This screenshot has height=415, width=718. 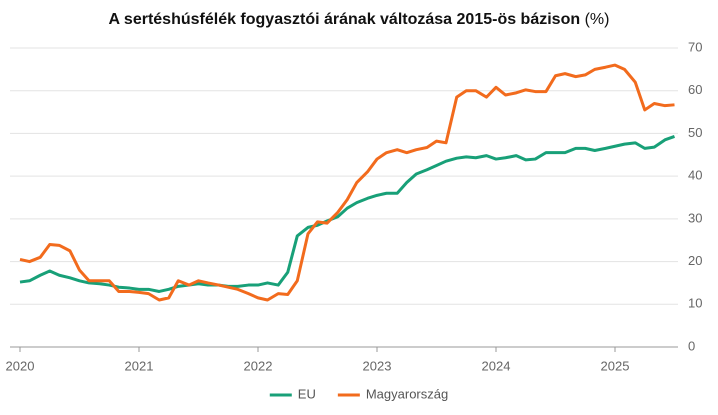 What do you see at coordinates (377, 365) in the screenshot?
I see `x-tick-label: 2023` at bounding box center [377, 365].